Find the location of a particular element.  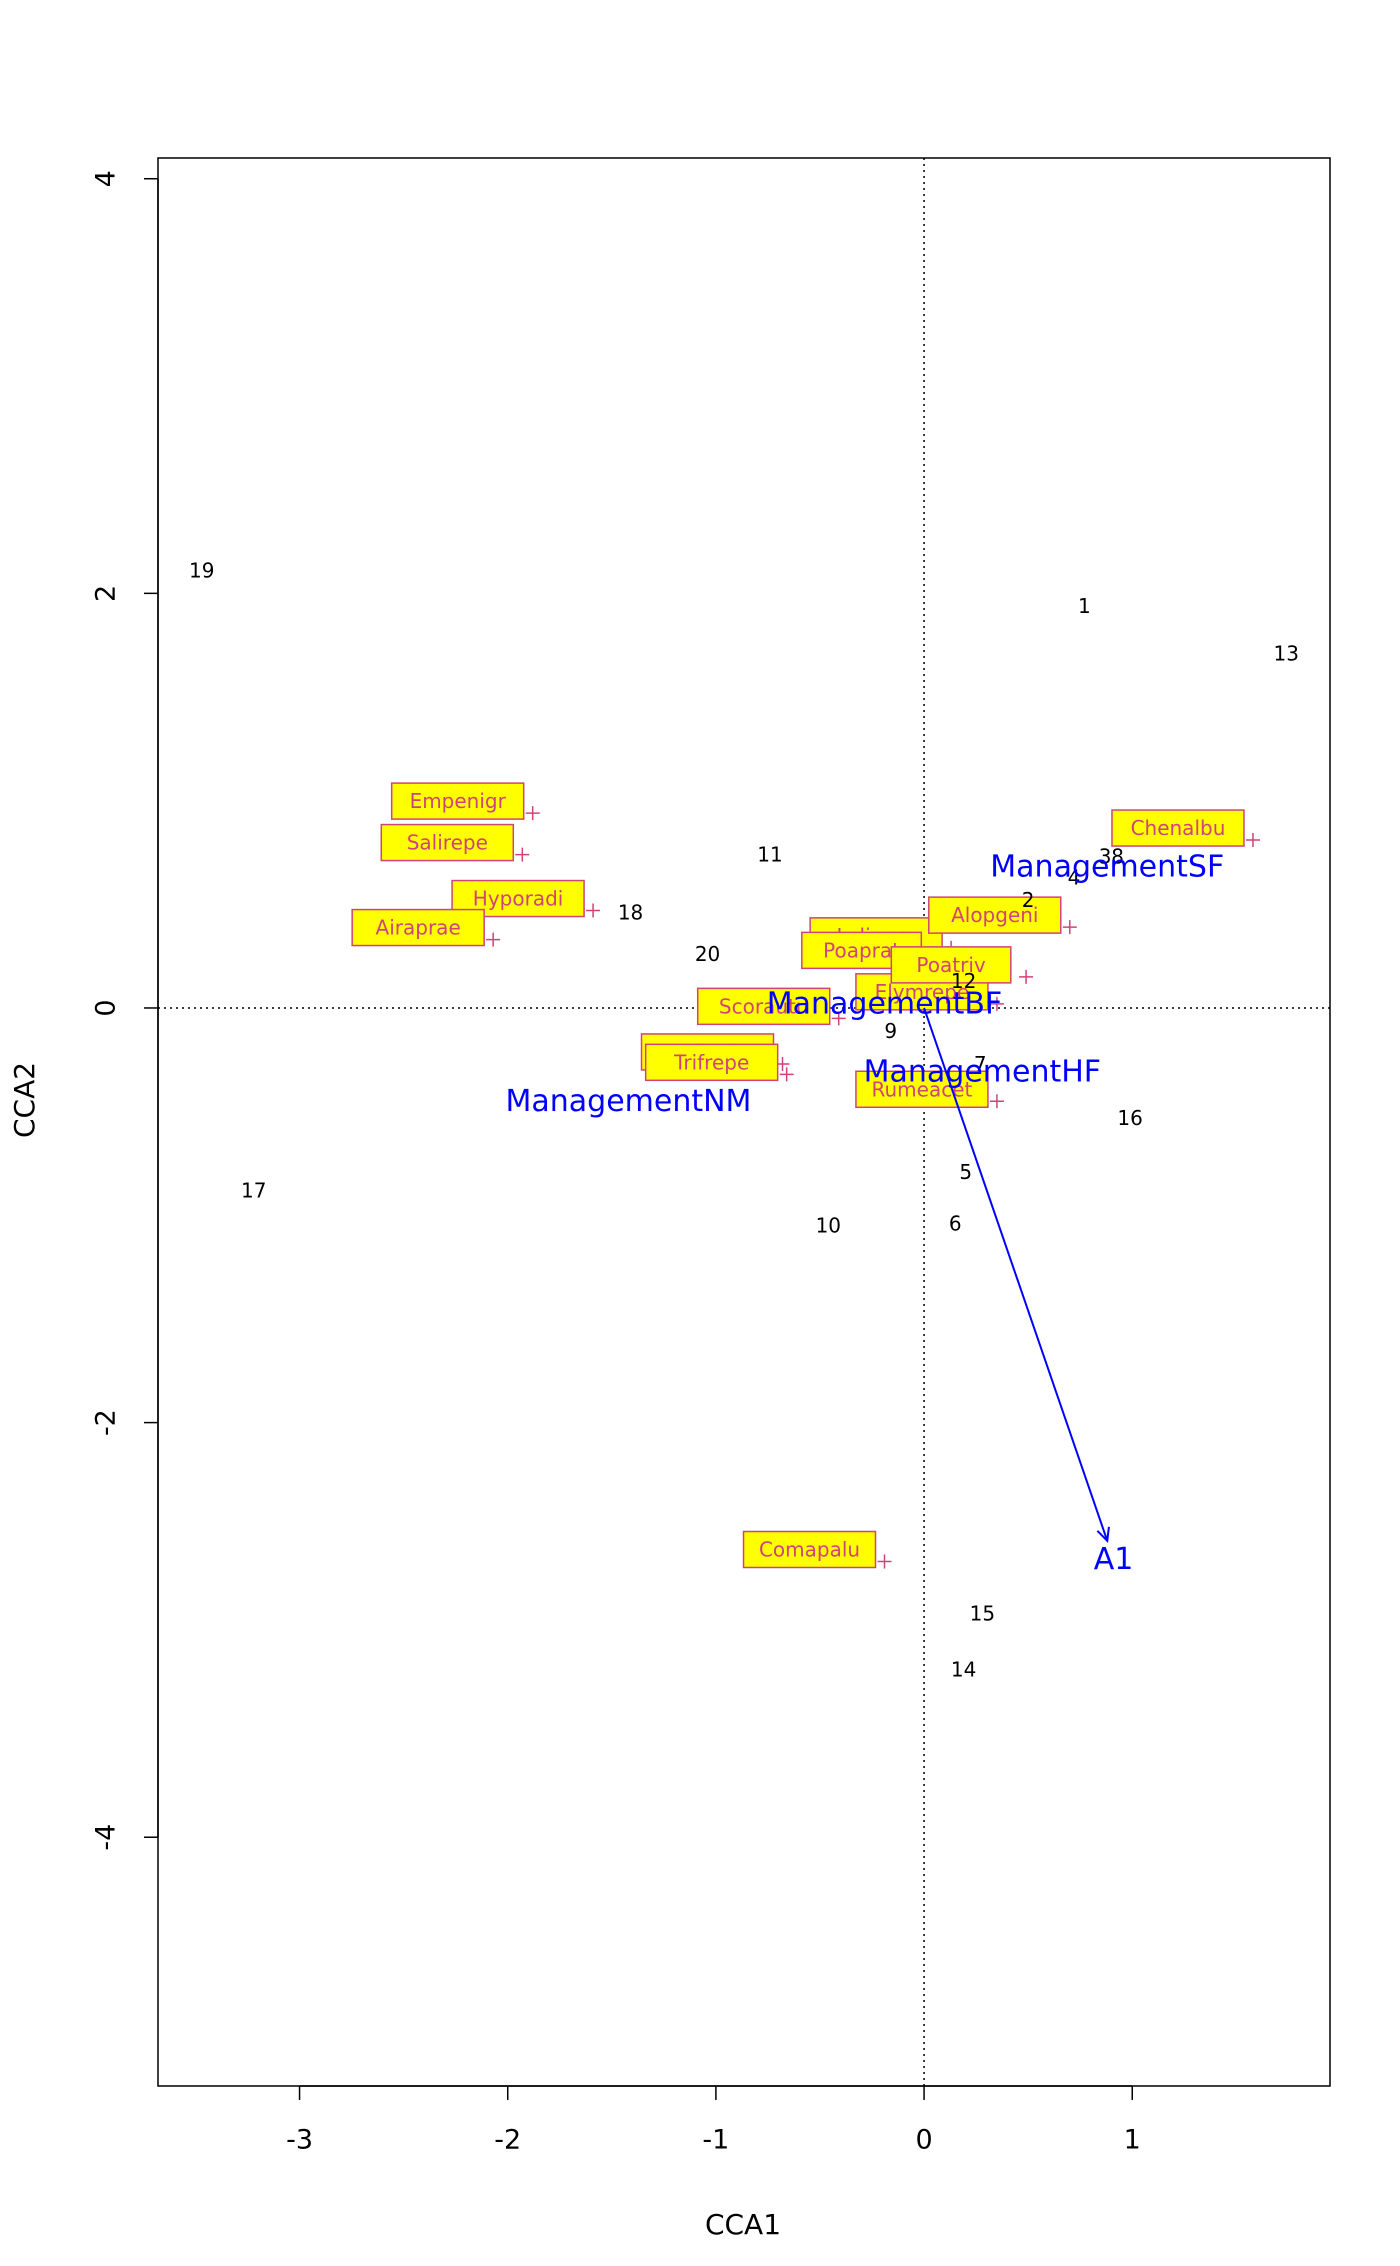

biplot-arrows: A1 is located at coordinates (1028, 1292).